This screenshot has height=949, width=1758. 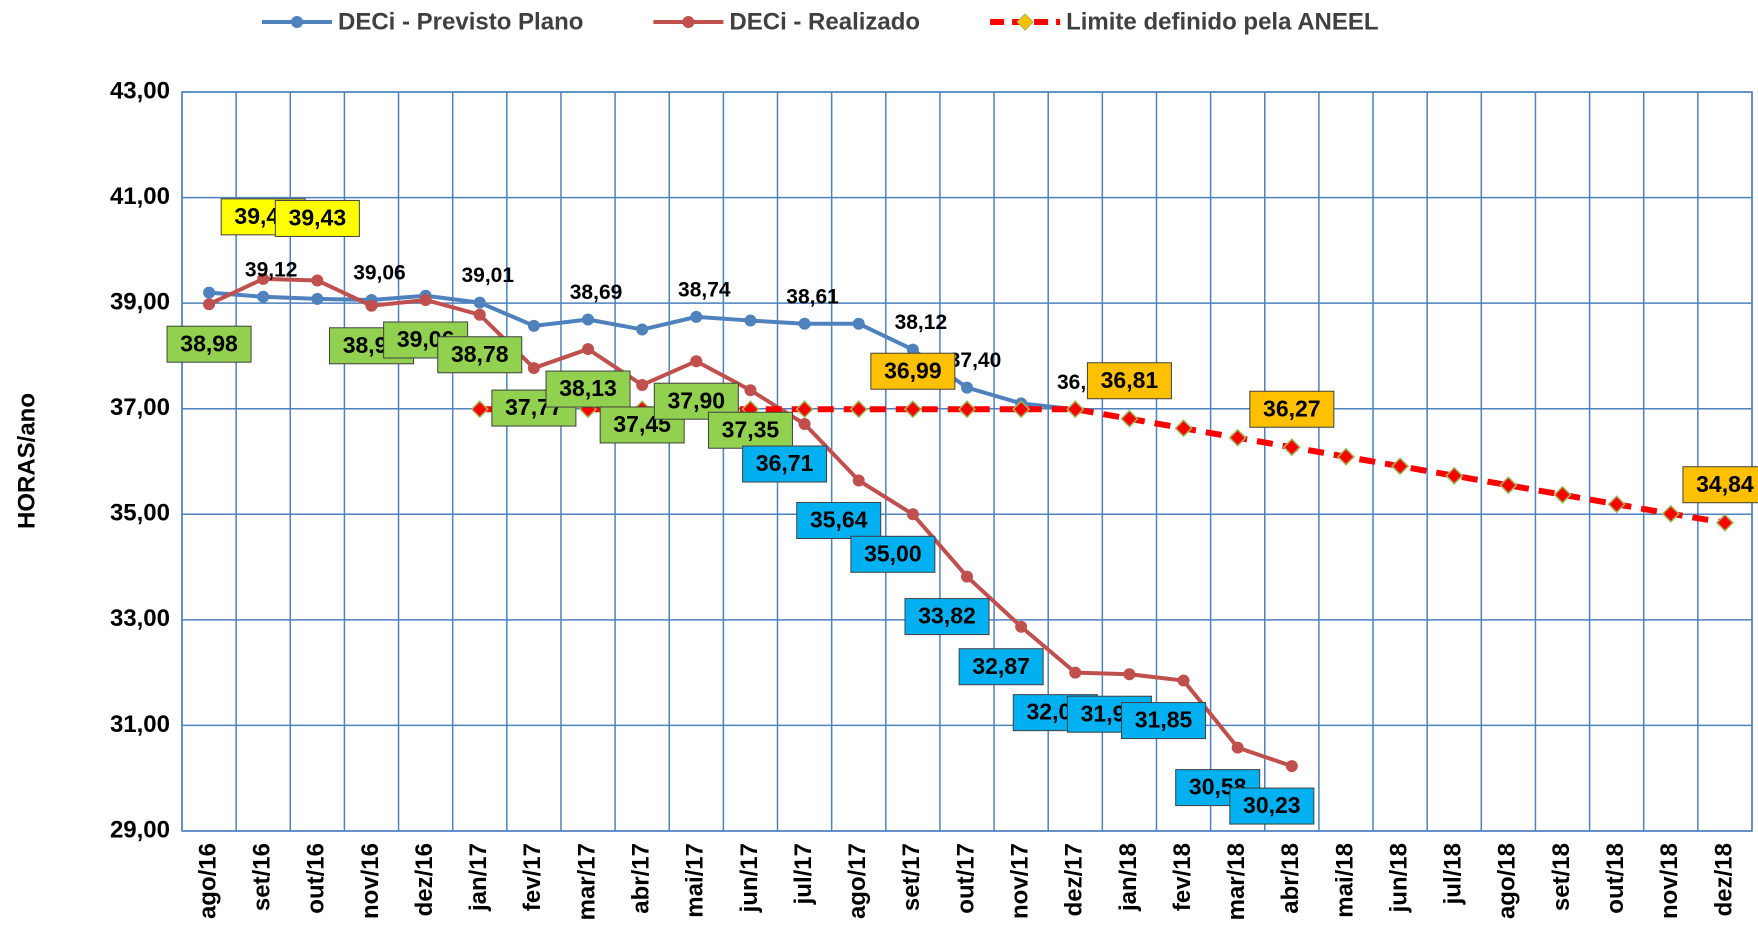 What do you see at coordinates (1222, 21) in the screenshot?
I see `legend-label: Limite definido pela ANEEL` at bounding box center [1222, 21].